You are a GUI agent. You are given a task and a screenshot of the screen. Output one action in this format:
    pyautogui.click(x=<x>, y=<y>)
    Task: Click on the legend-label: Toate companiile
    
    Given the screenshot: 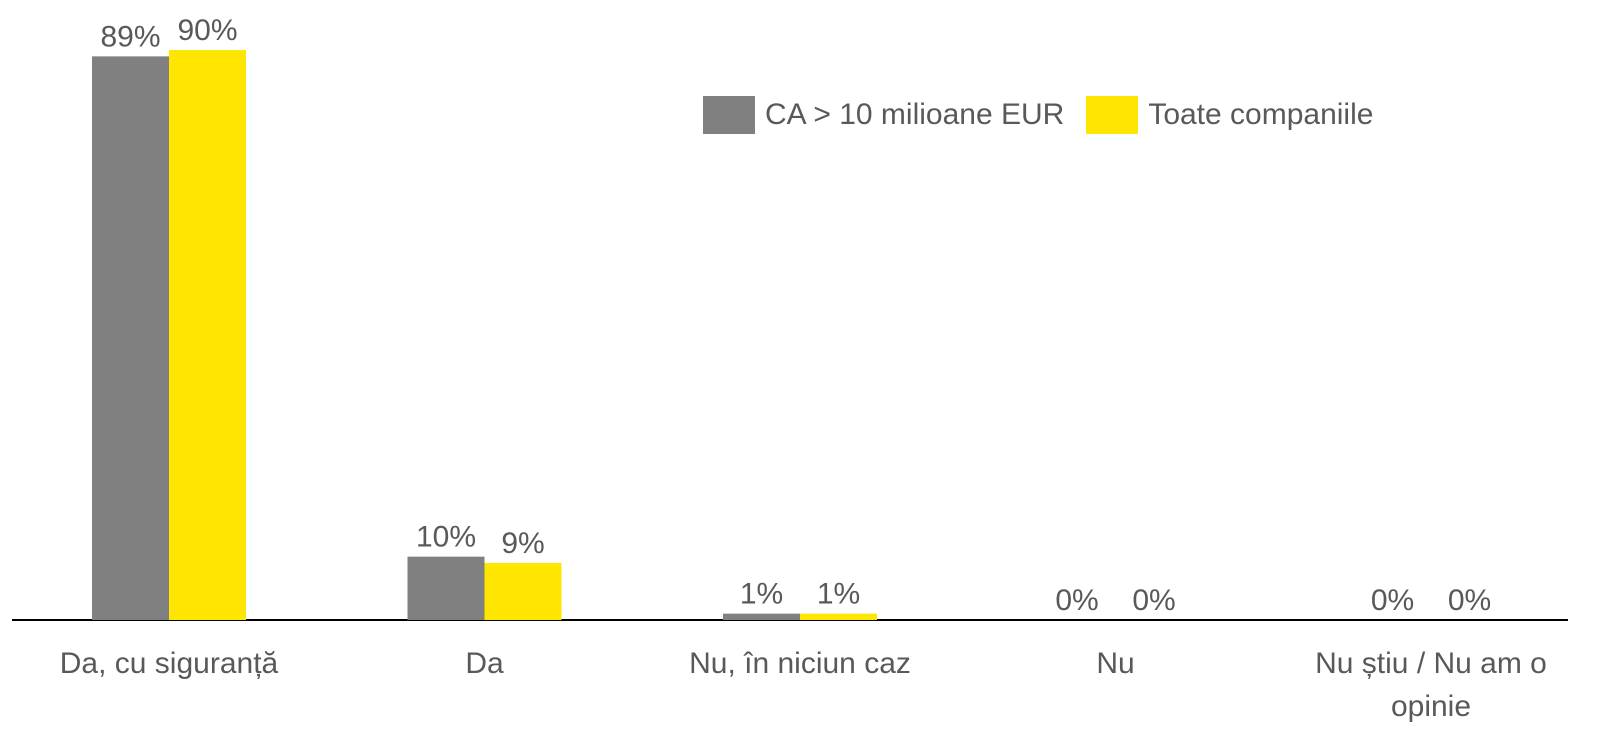 What is the action you would take?
    pyautogui.click(x=1261, y=114)
    